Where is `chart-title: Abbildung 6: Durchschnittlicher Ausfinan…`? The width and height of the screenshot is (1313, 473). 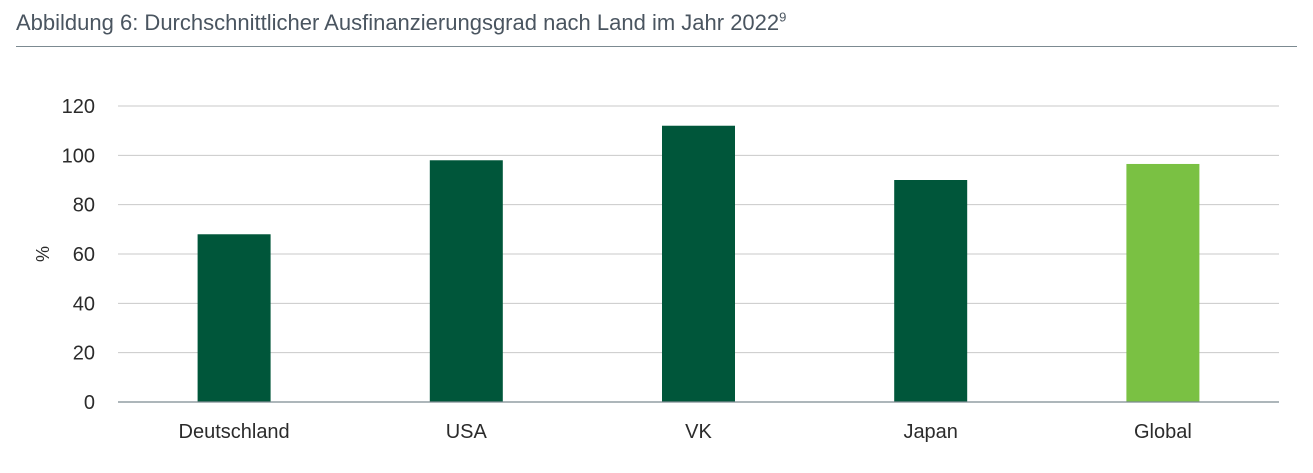 chart-title: Abbildung 6: Durchschnittlicher Ausfinan… is located at coordinates (401, 23).